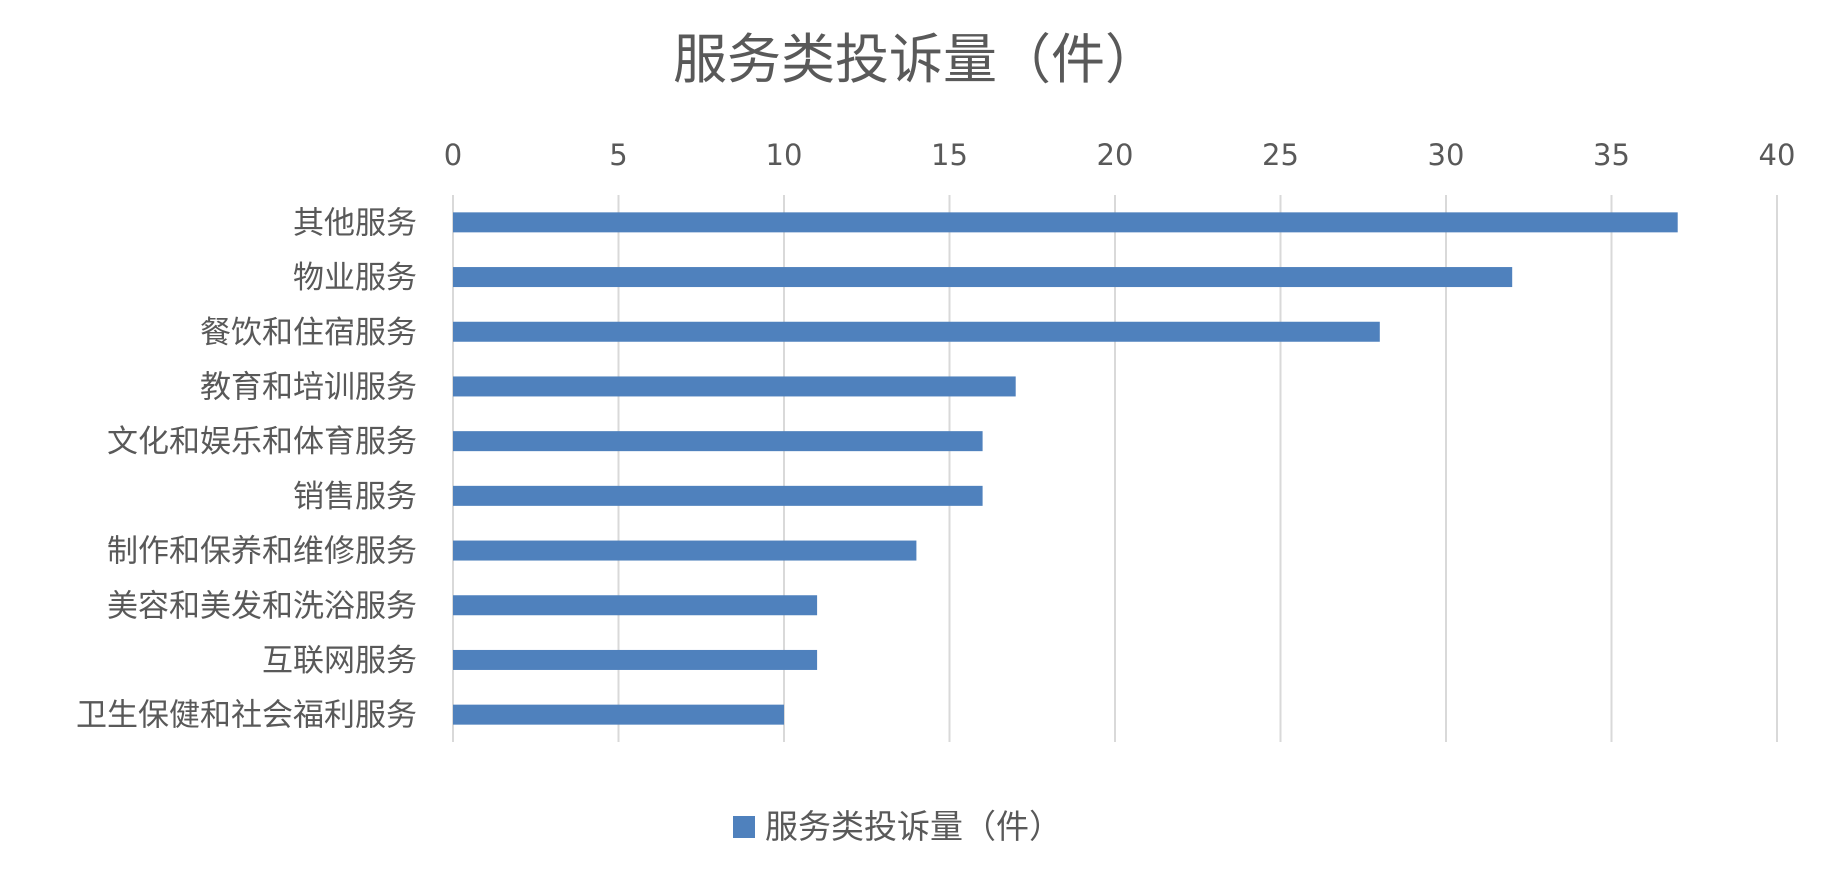 The width and height of the screenshot is (1832, 880). Describe the element at coordinates (1446, 155) in the screenshot. I see `x-tick-label: 30` at that location.